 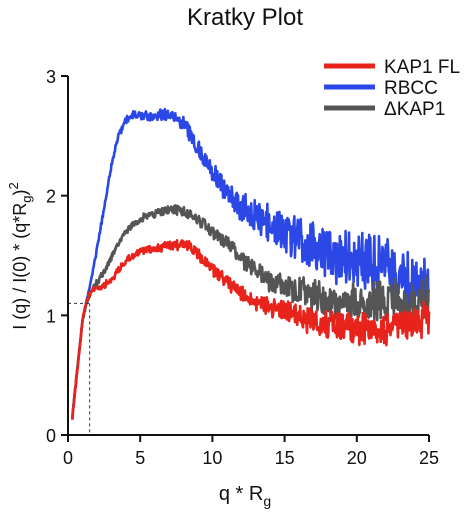 What do you see at coordinates (357, 458) in the screenshot?
I see `x-tick-label: 20` at bounding box center [357, 458].